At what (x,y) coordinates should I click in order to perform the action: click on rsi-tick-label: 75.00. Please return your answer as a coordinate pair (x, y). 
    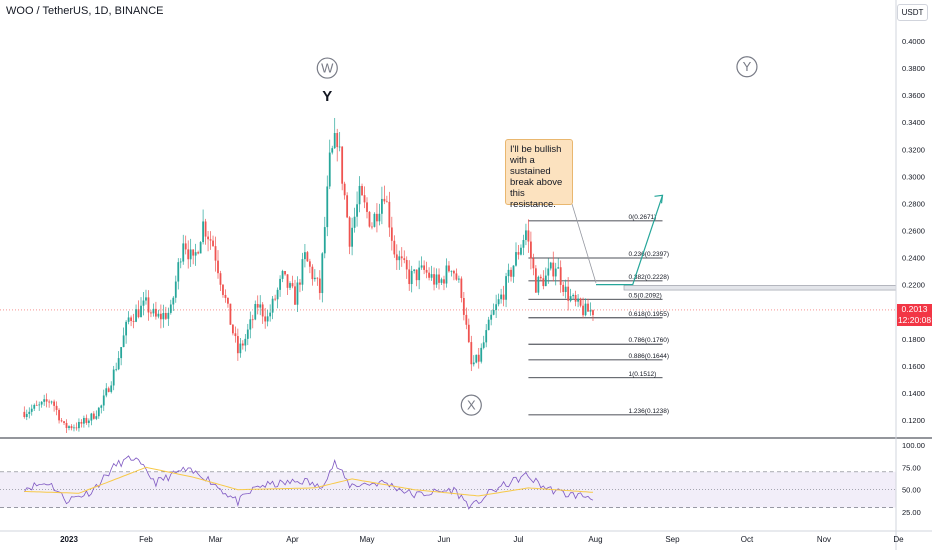
    Looking at the image, I should click on (911, 467).